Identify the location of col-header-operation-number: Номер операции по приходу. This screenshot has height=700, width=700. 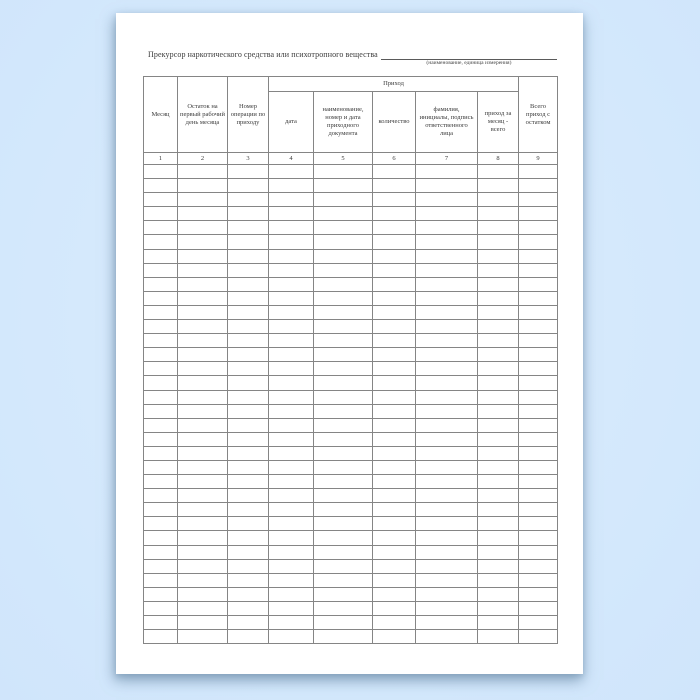
(248, 114).